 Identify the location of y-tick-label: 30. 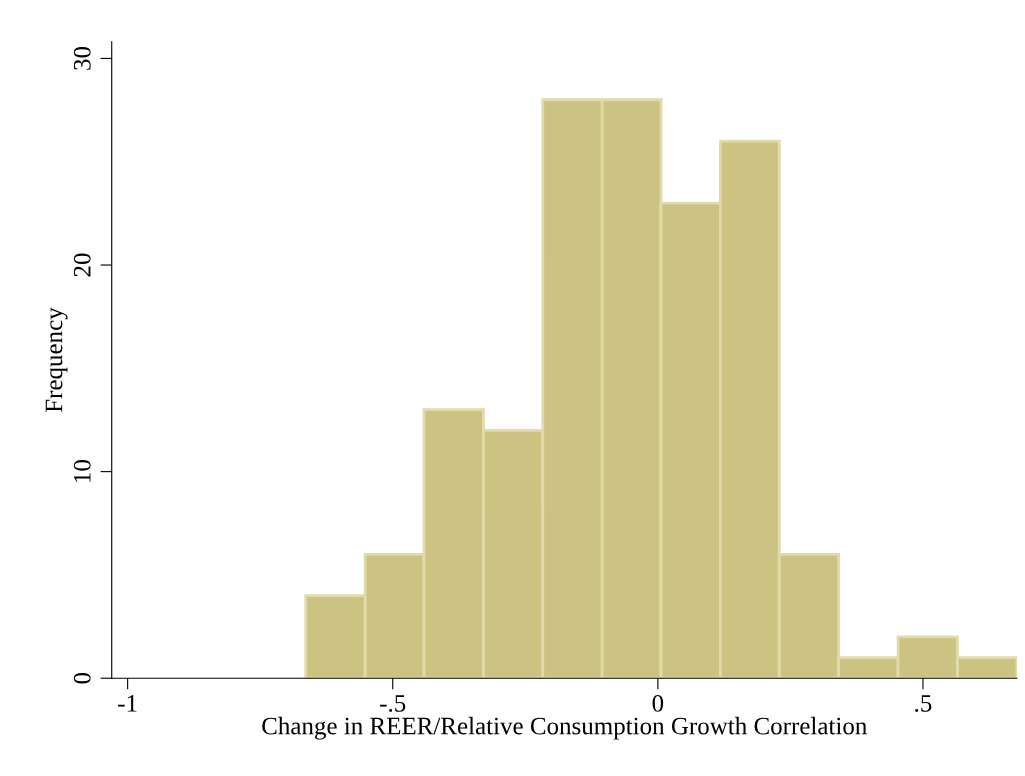
(82, 58).